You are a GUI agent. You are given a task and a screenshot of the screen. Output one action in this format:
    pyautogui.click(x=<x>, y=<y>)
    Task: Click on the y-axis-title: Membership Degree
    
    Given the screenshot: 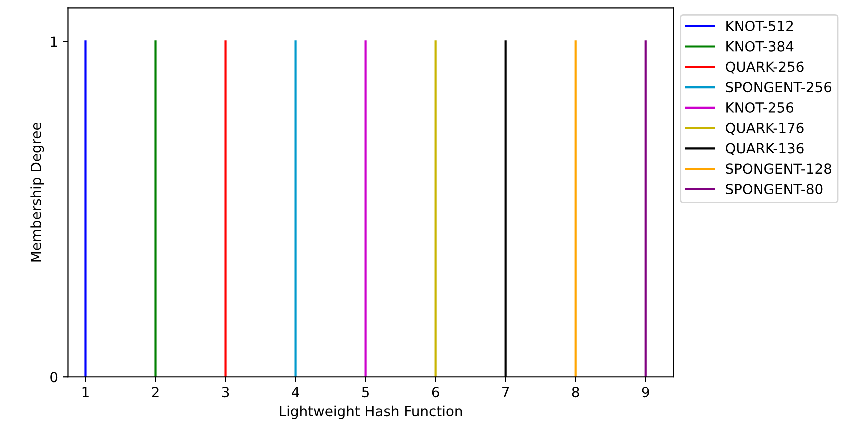 What is the action you would take?
    pyautogui.click(x=37, y=192)
    